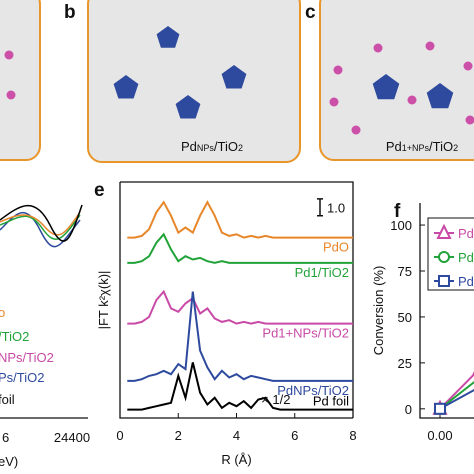 This screenshot has height=474, width=474. What do you see at coordinates (322, 272) in the screenshot?
I see `series-label: Pd1/TiO2` at bounding box center [322, 272].